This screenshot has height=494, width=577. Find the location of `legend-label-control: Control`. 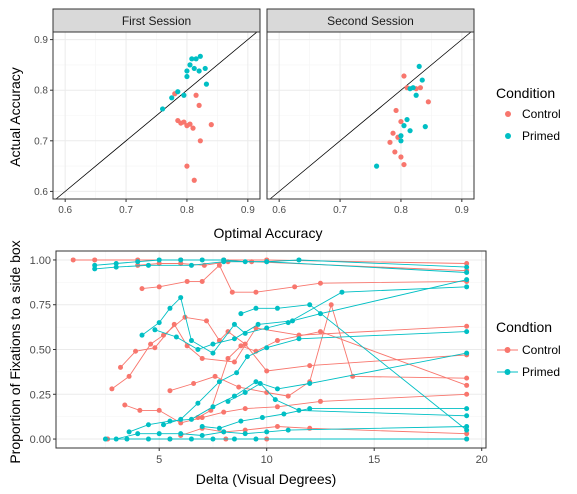

legend-label-control: Control is located at coordinates (541, 350).